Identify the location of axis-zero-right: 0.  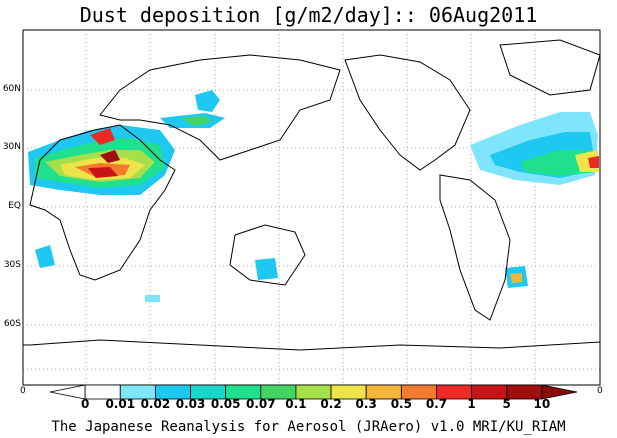
(600, 391).